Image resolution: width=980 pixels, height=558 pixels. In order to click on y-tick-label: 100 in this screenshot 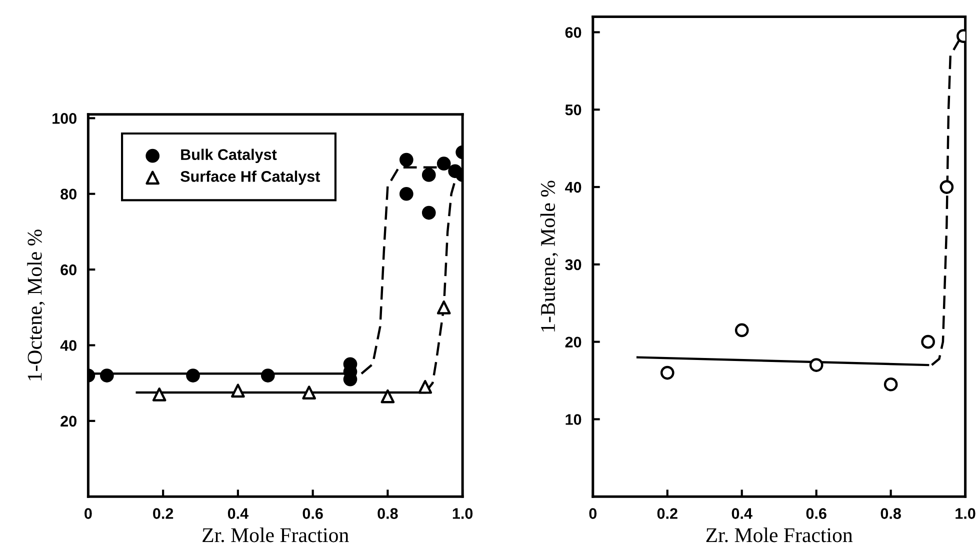, I will do `click(64, 118)`.